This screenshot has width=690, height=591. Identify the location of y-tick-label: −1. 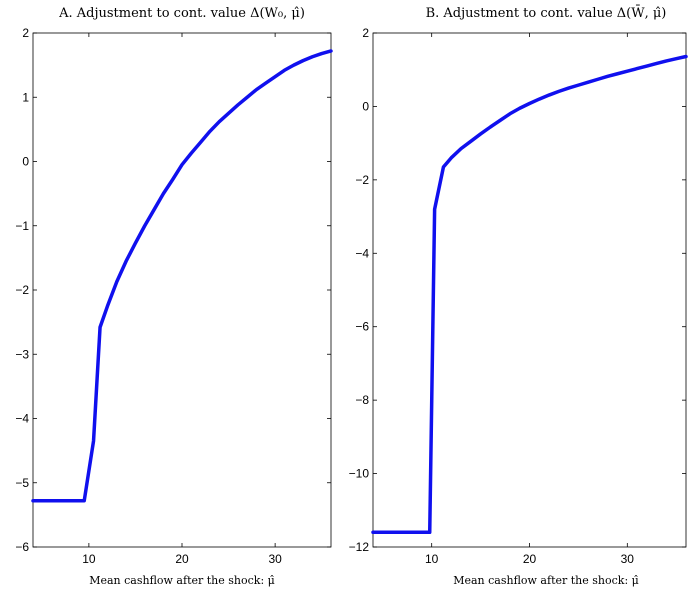
(22, 226).